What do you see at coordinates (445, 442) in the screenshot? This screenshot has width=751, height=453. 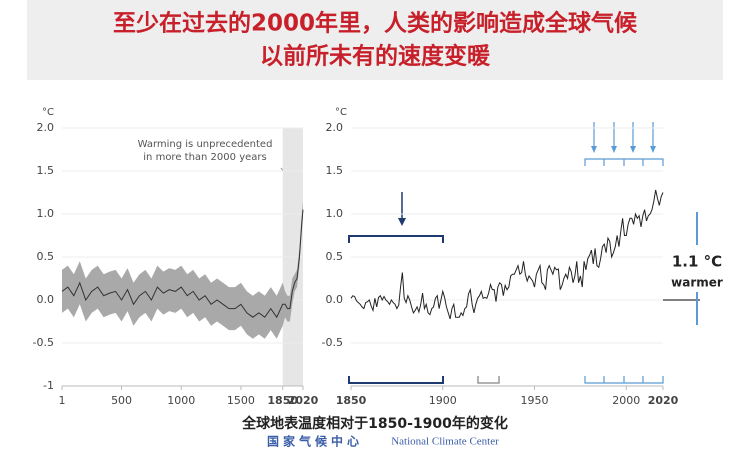 I see `footer-en: National Climate Center` at bounding box center [445, 442].